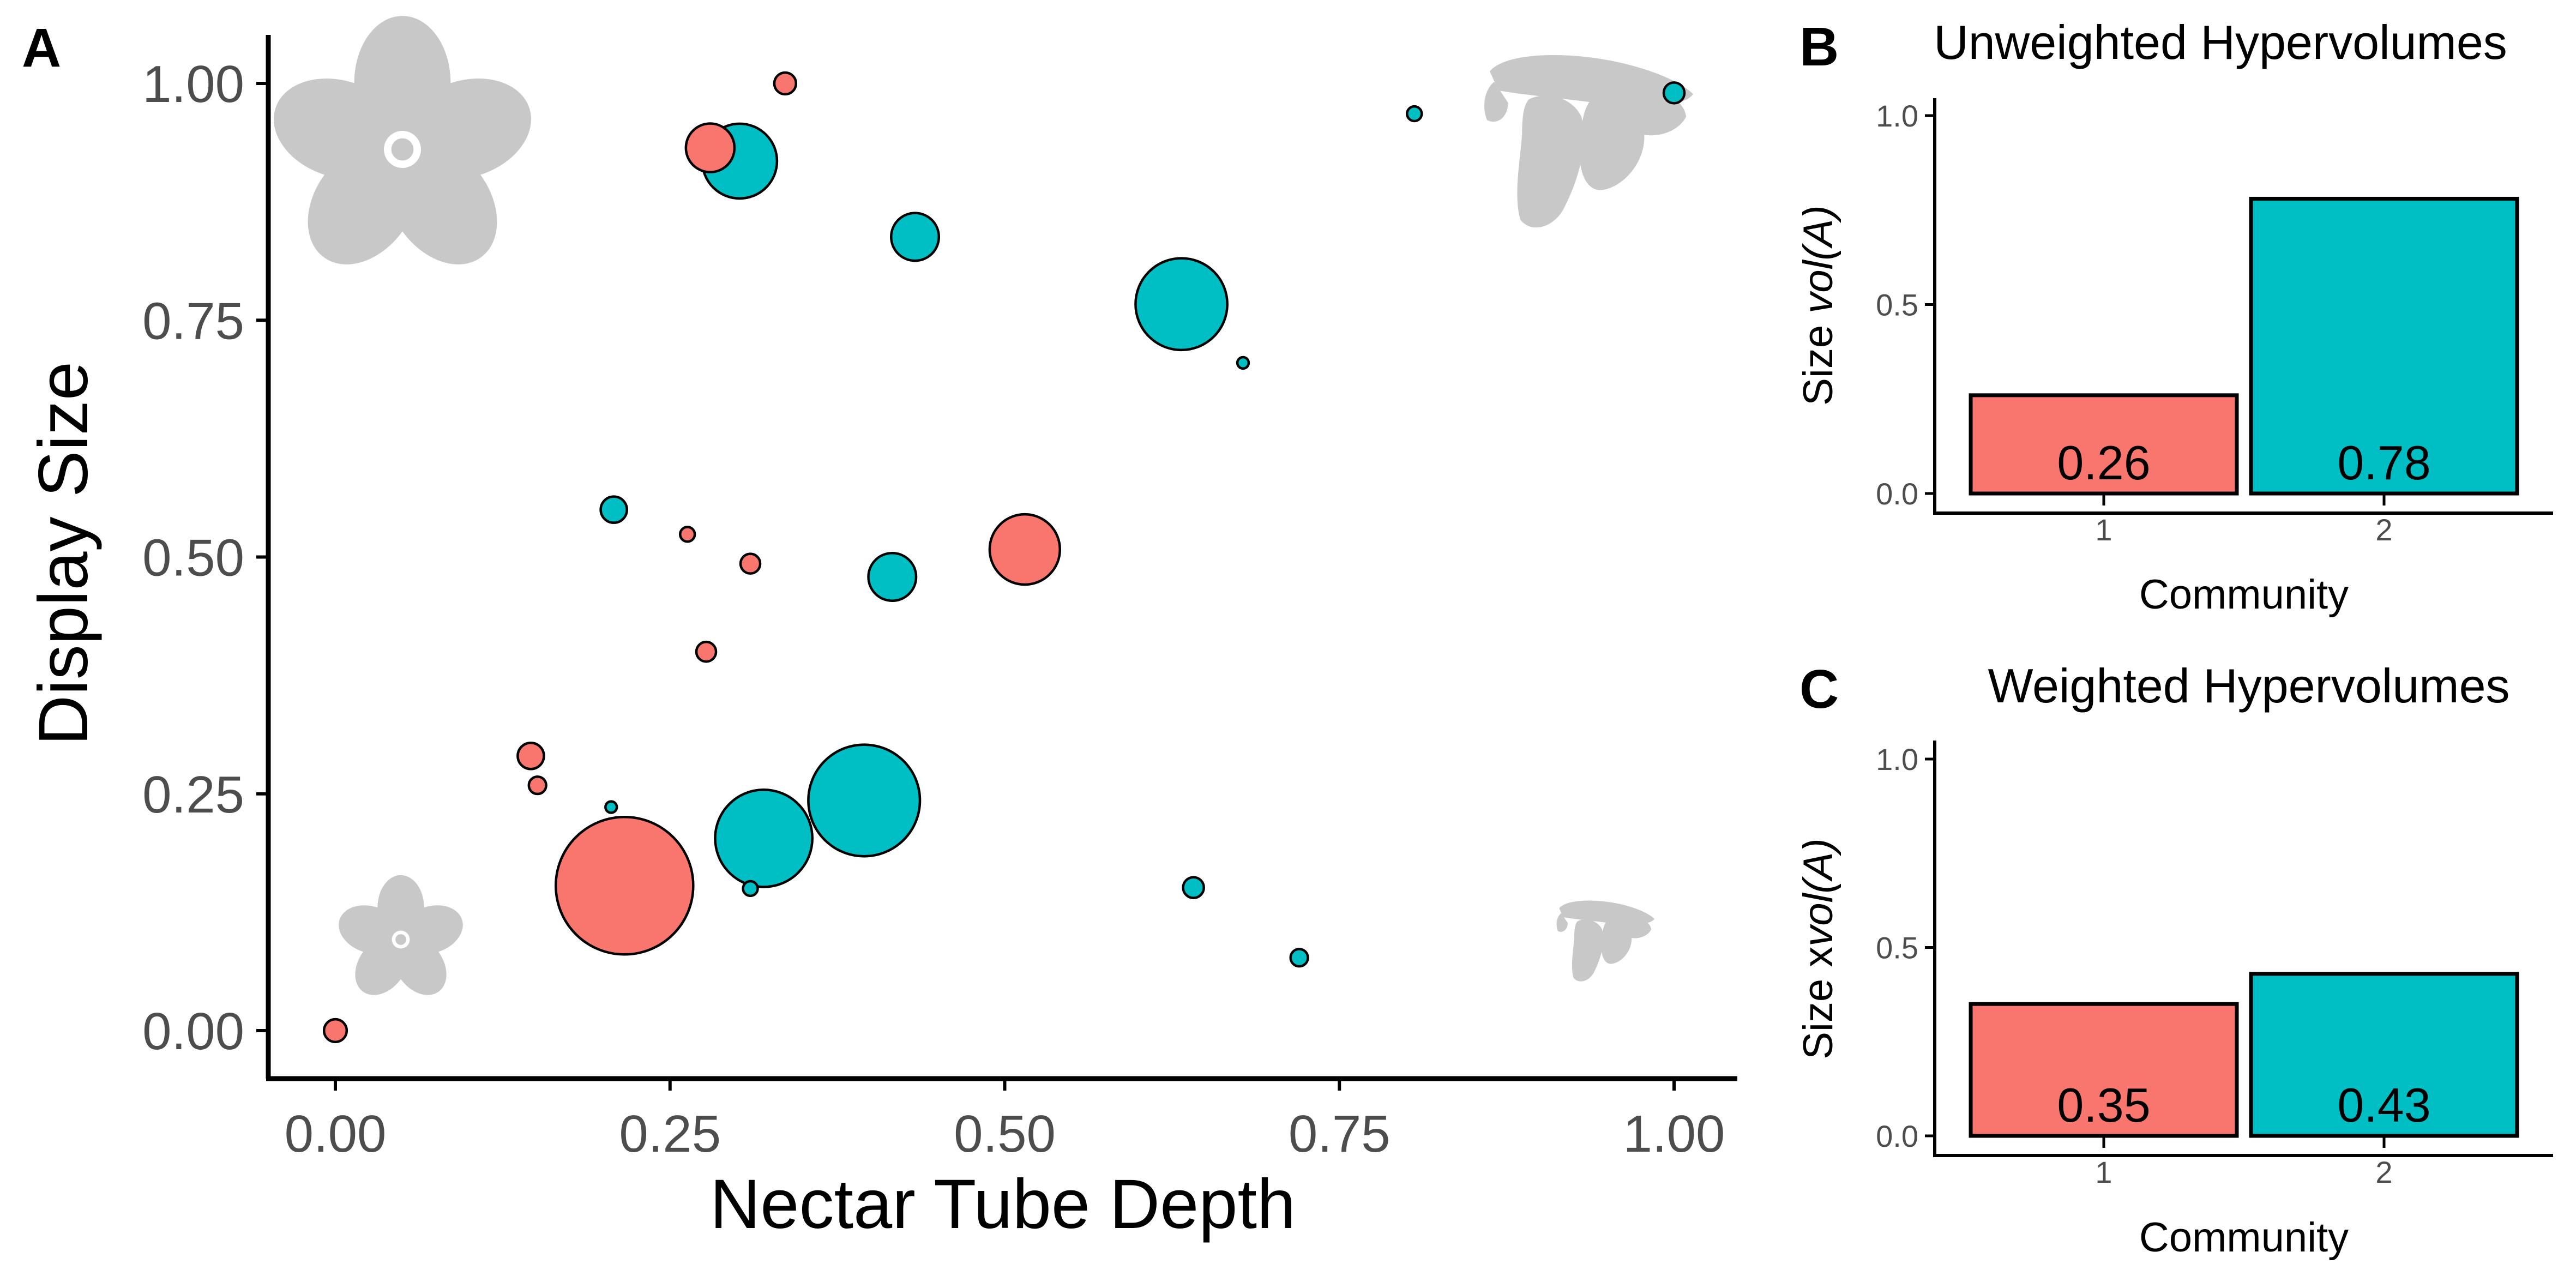 The image size is (2576, 1288). What do you see at coordinates (1003, 1204) in the screenshot?
I see `scatter-x-axis-title: Nectar Tube Depth` at bounding box center [1003, 1204].